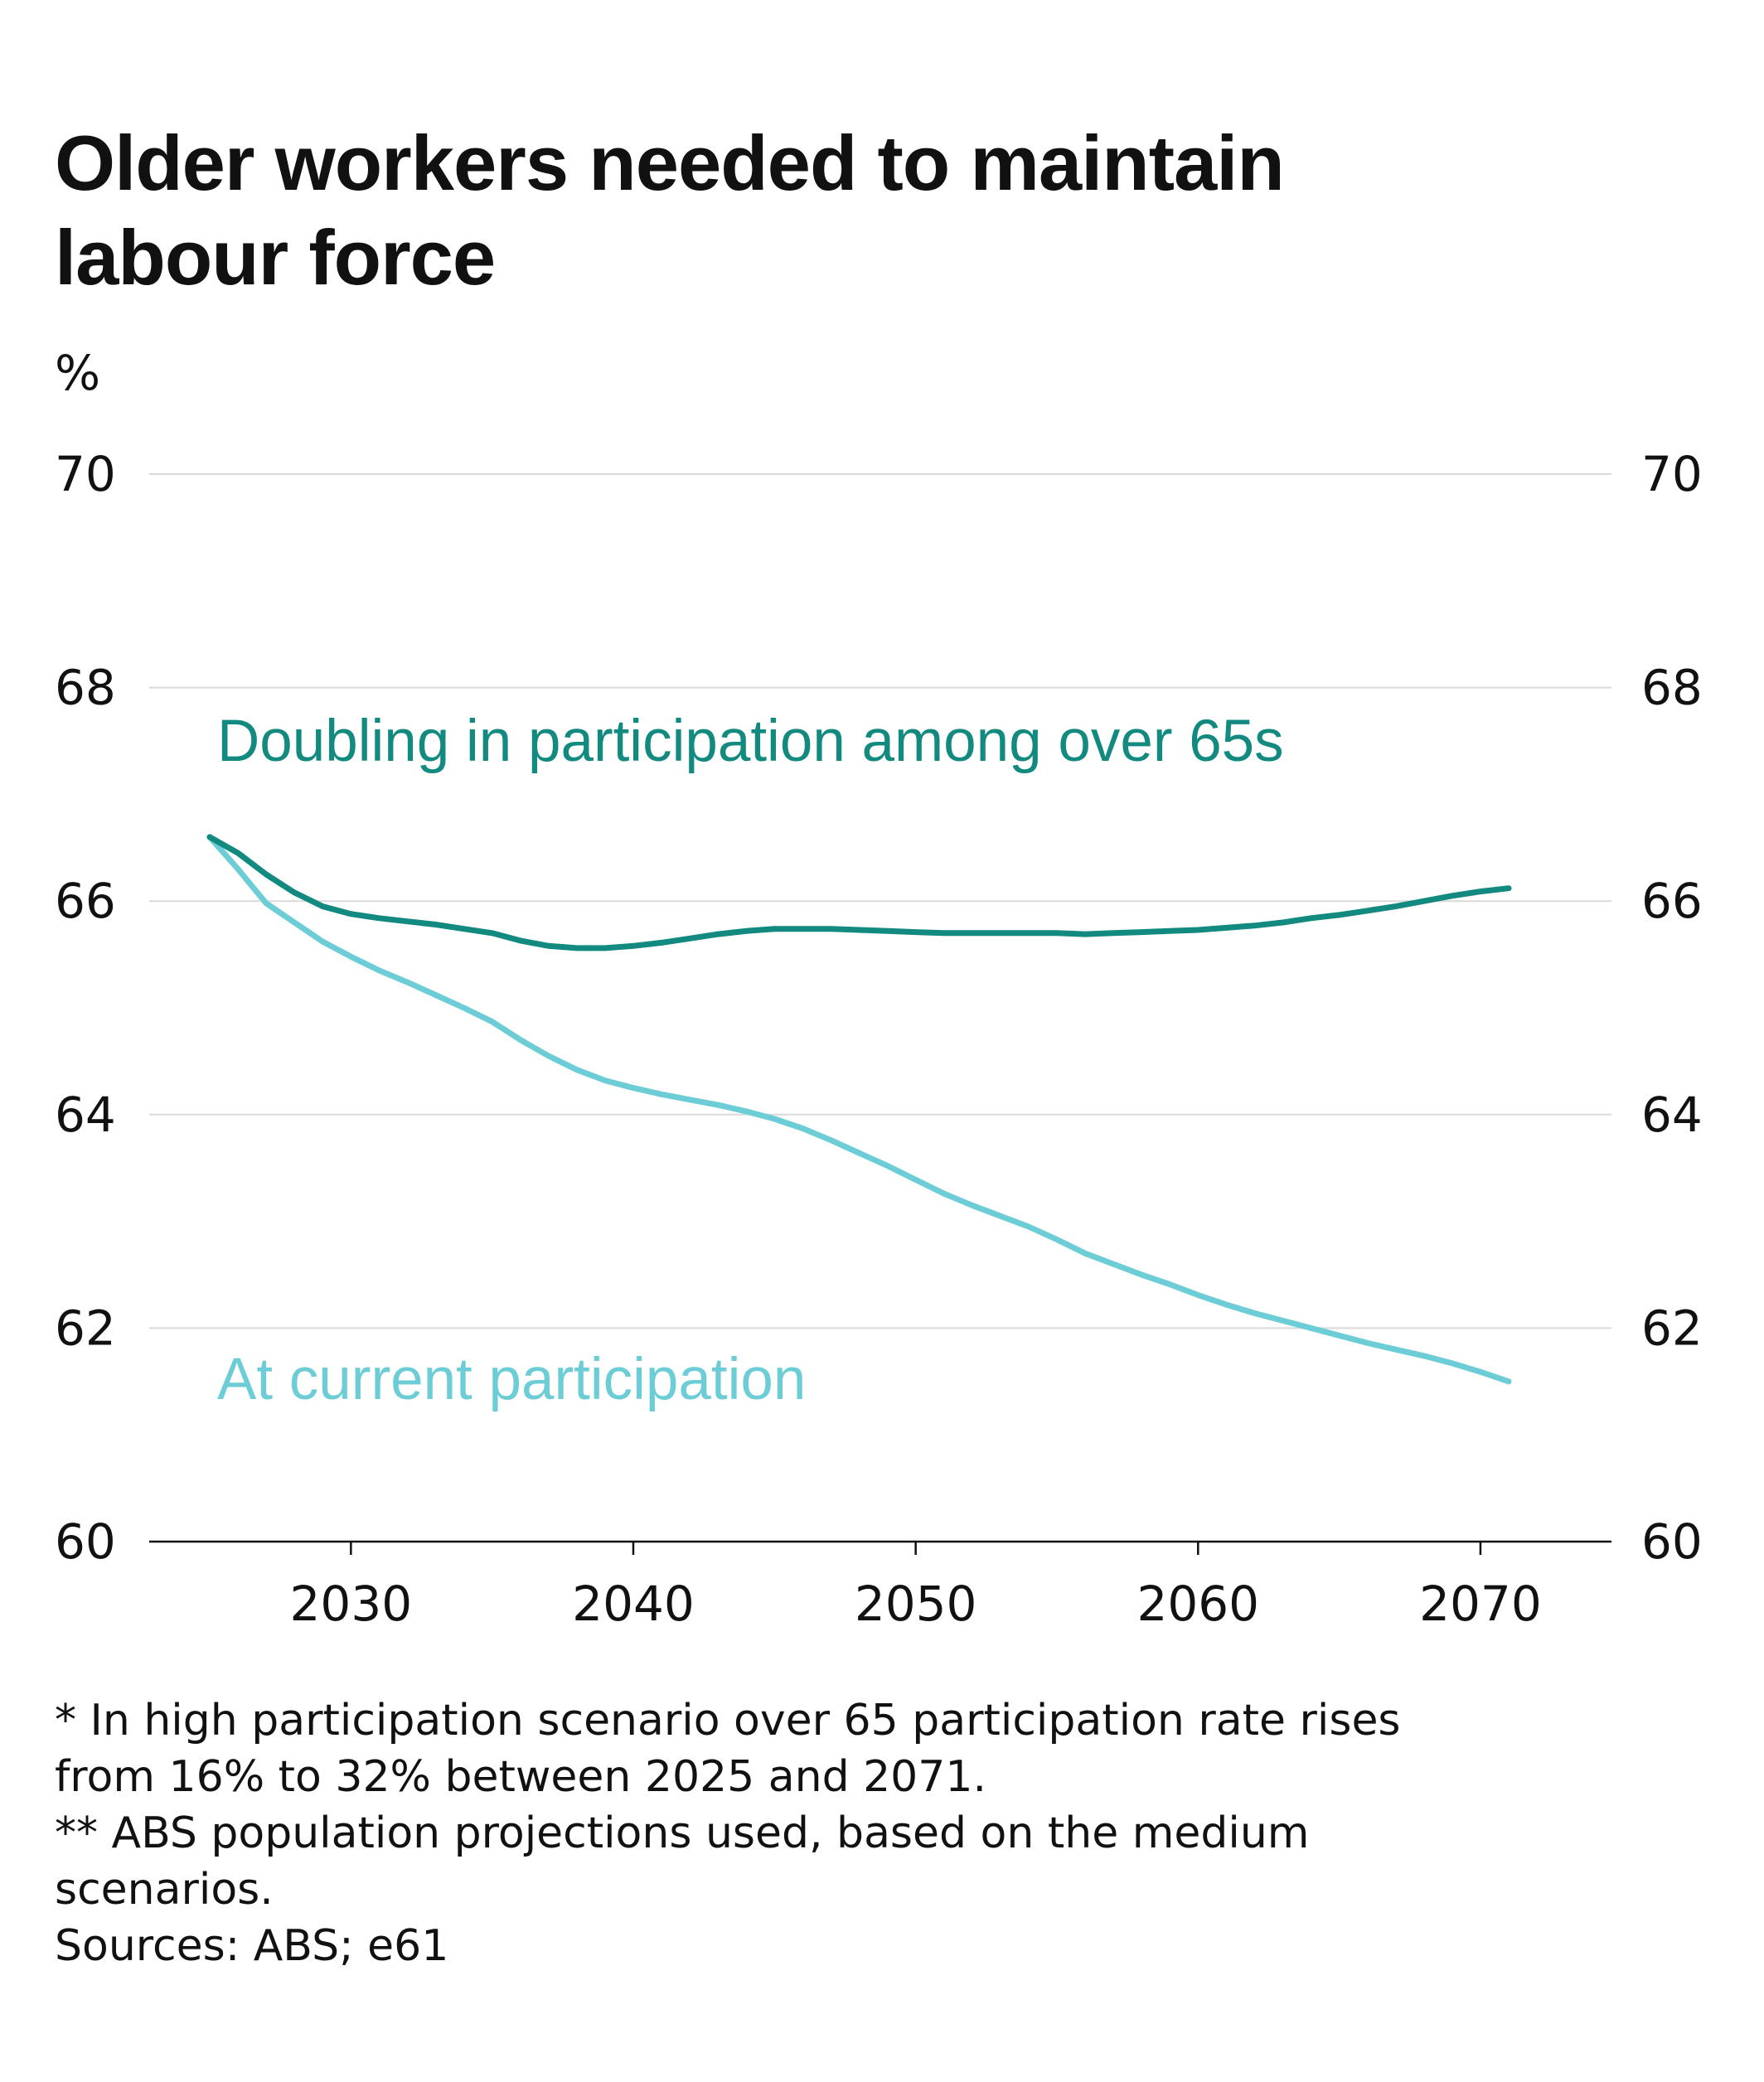 The width and height of the screenshot is (1764, 2082). Describe the element at coordinates (750, 741) in the screenshot. I see `series-label-doubling: Doubling in participation among over 65s` at that location.